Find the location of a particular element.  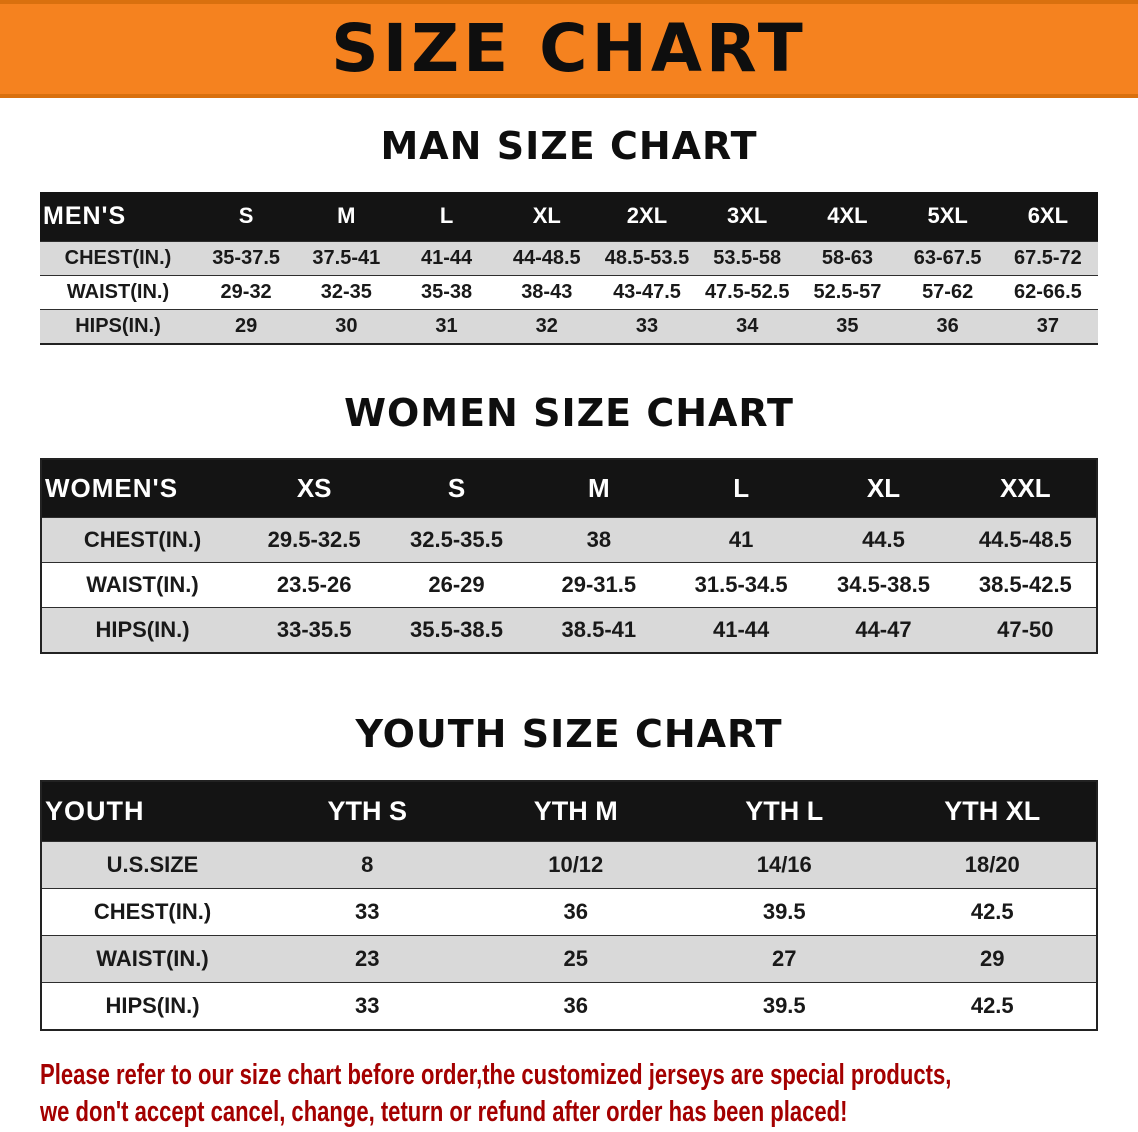

size-value-cell: 44.5-48.5 is located at coordinates (1025, 540).